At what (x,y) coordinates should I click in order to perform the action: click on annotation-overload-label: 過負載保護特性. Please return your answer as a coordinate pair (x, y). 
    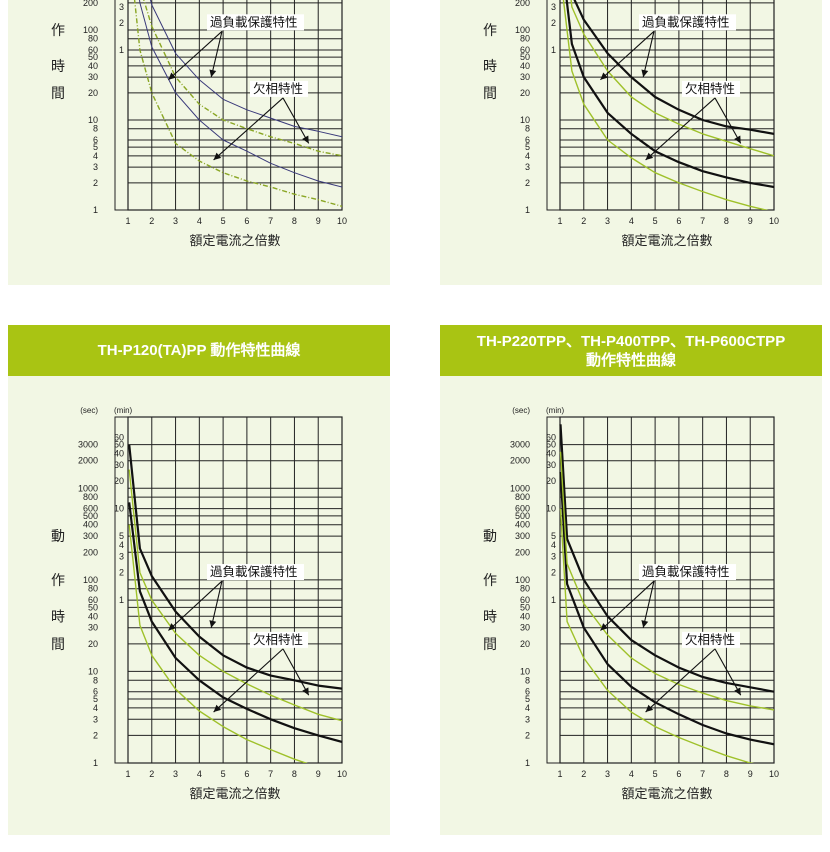
    Looking at the image, I should click on (686, 571).